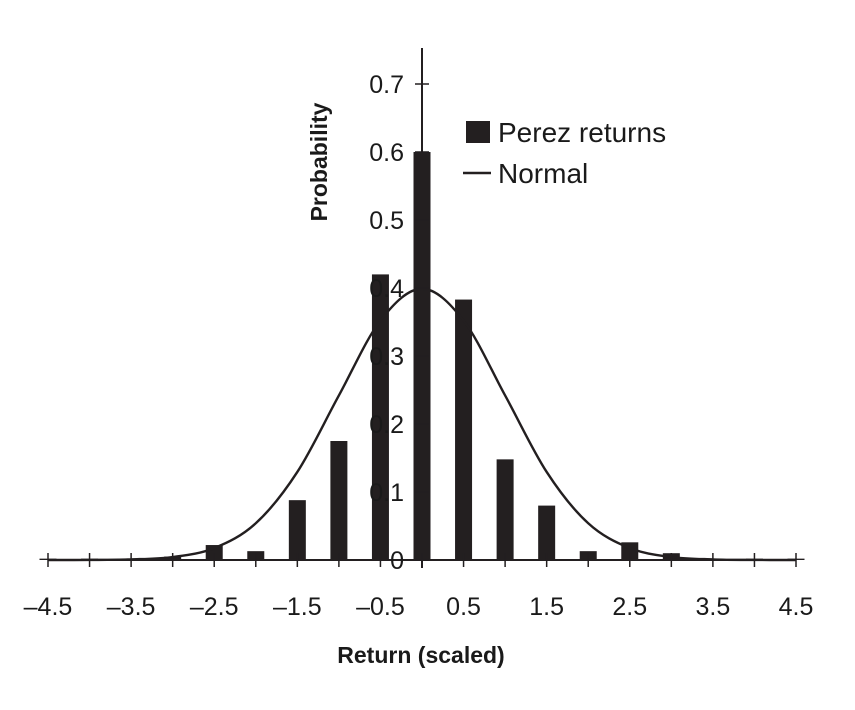 Image resolution: width=855 pixels, height=710 pixels. Describe the element at coordinates (397, 561) in the screenshot. I see `y-tick-label: 0` at that location.